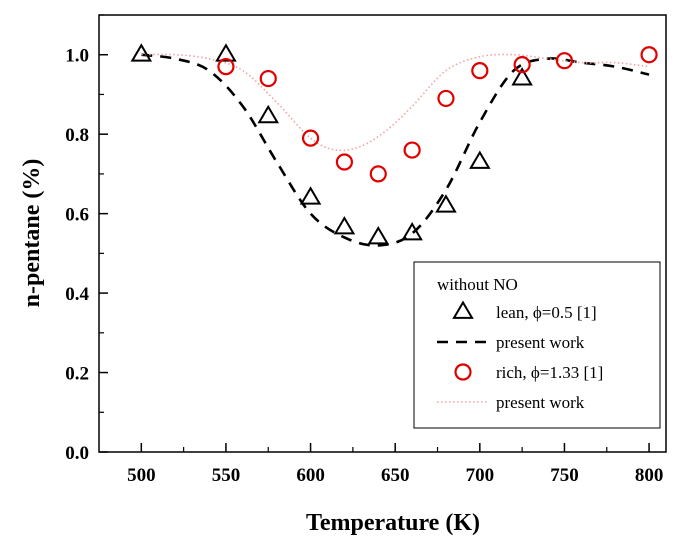  Describe the element at coordinates (549, 372) in the screenshot. I see `legend-label-2: rich, ϕ=1.33 [1]` at that location.